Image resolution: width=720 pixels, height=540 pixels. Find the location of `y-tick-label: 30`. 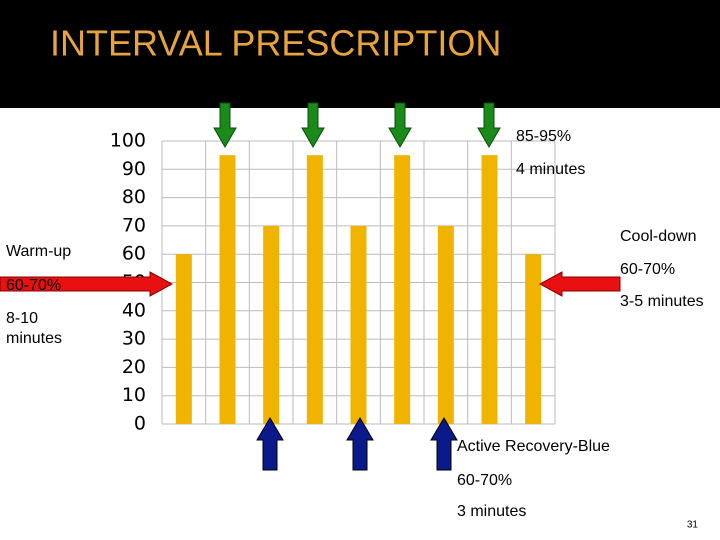

y-tick-label: 30 is located at coordinates (134, 339).